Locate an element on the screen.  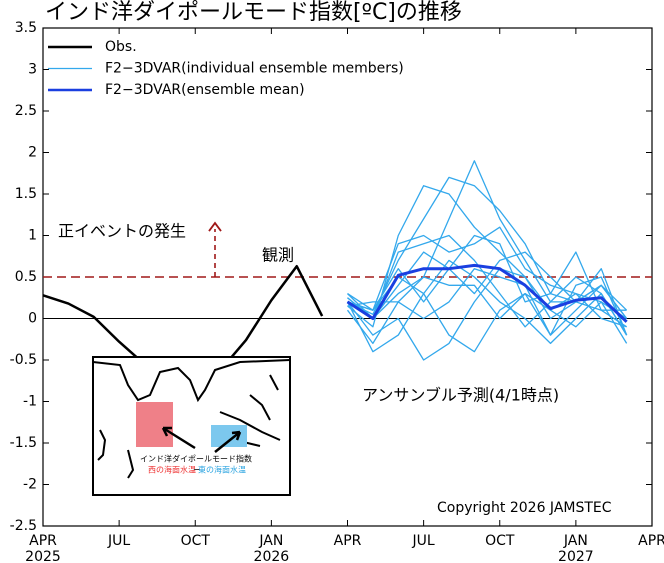
inset-title: インド洋ダイポールモード指数 is located at coordinates (196, 459).